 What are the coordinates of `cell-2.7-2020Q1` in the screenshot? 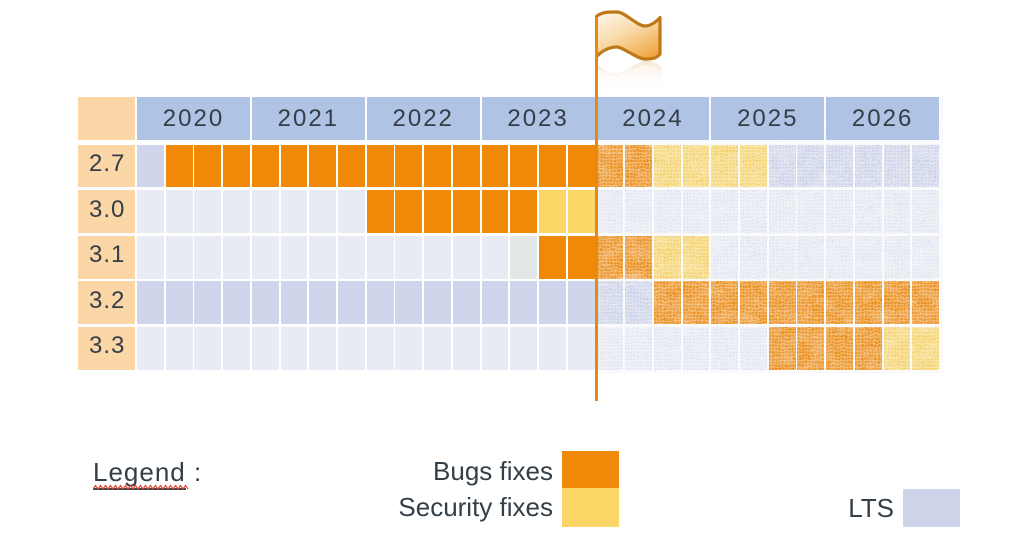 It's located at (150, 166).